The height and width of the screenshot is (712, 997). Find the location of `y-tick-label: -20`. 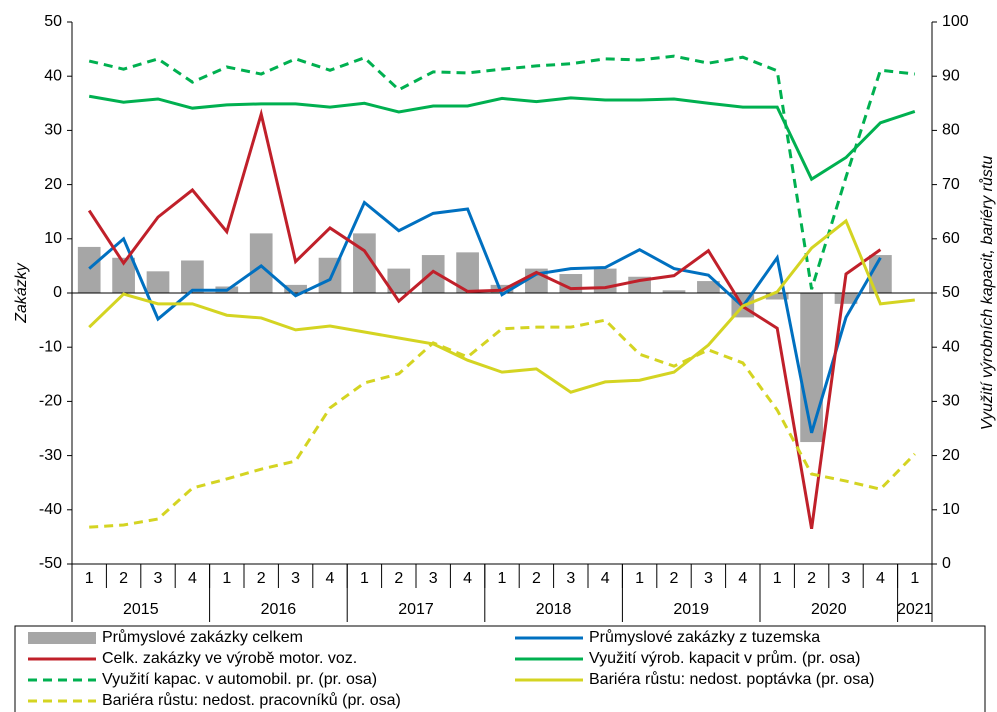

y-tick-label: -20 is located at coordinates (50, 401).